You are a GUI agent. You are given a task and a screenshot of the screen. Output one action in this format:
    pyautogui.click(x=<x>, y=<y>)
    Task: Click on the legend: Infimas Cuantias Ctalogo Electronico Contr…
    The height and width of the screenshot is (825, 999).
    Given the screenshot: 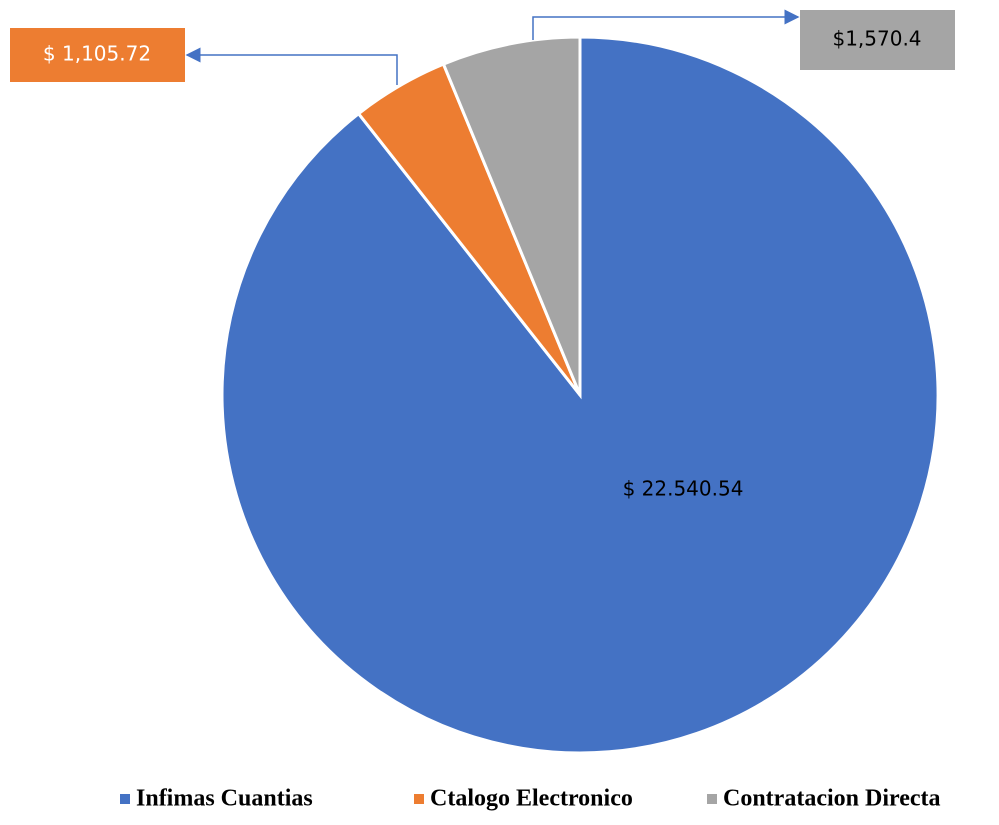 What is the action you would take?
    pyautogui.click(x=530, y=799)
    